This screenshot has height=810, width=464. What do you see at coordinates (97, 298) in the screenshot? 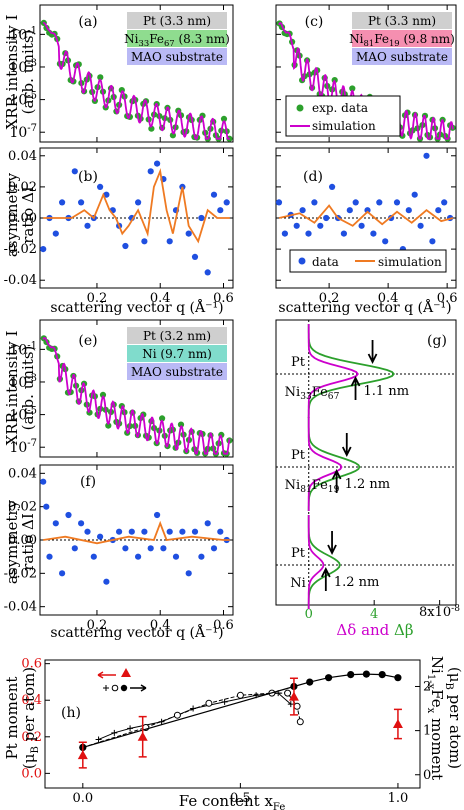
I see `xticklabel-b-0: 0.2` at bounding box center [97, 298].